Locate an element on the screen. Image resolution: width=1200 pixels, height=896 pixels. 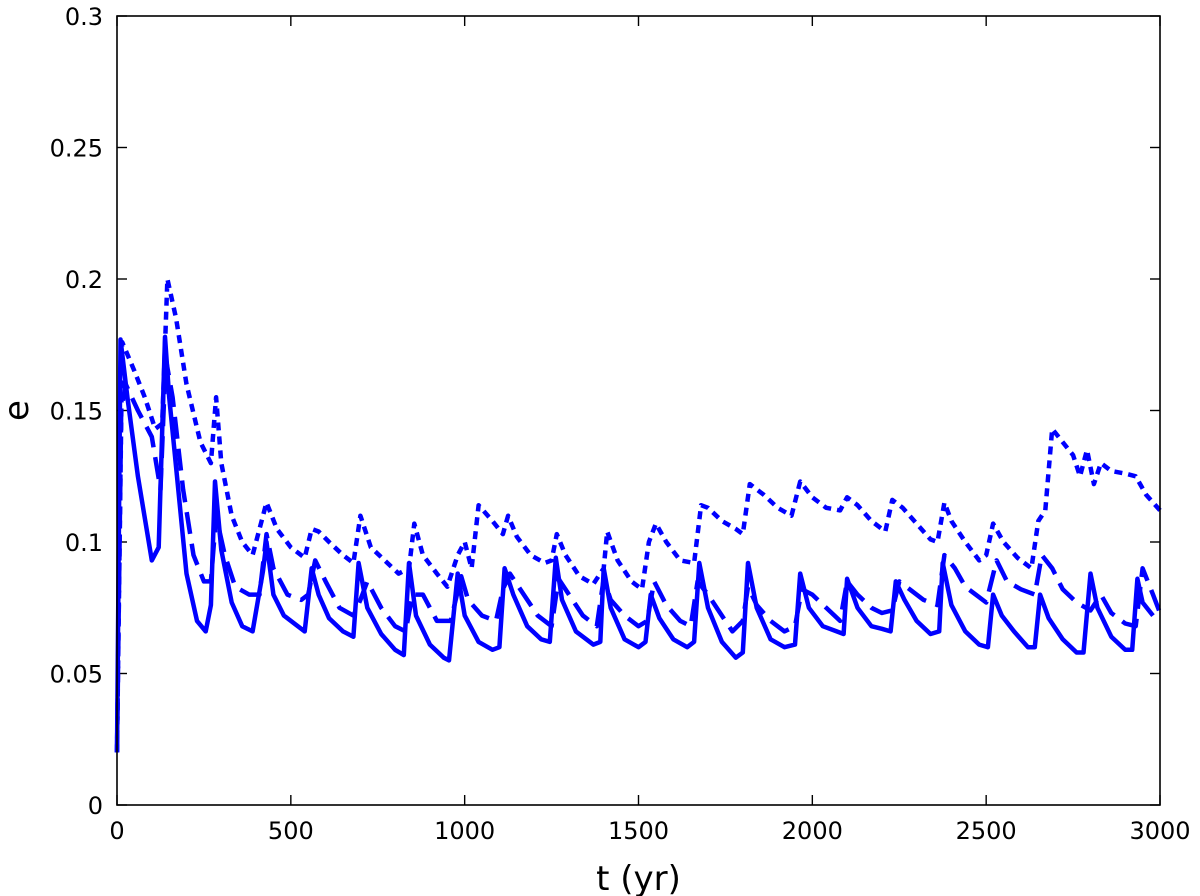
y-tick-label: 0.3 is located at coordinates (84, 17).